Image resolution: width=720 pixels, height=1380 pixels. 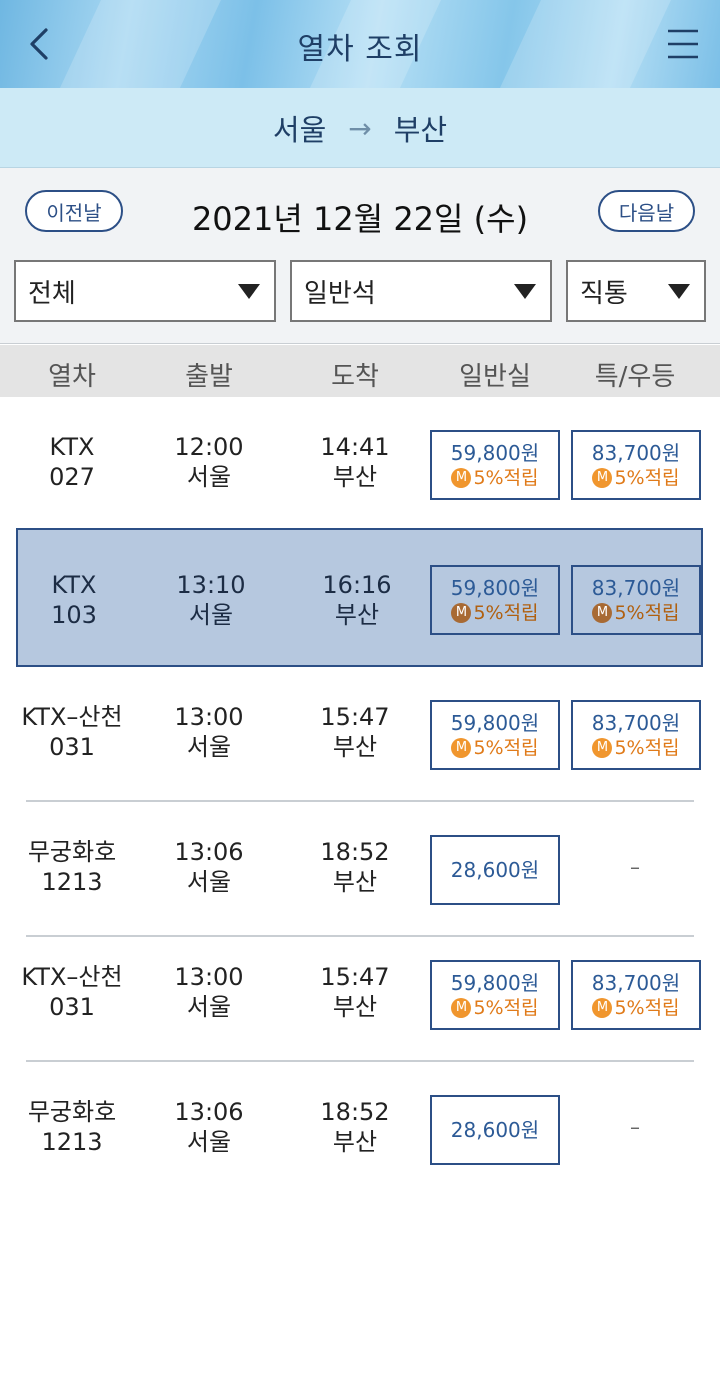 What do you see at coordinates (52, 293) in the screenshot?
I see `train-type-select-value: 전체` at bounding box center [52, 293].